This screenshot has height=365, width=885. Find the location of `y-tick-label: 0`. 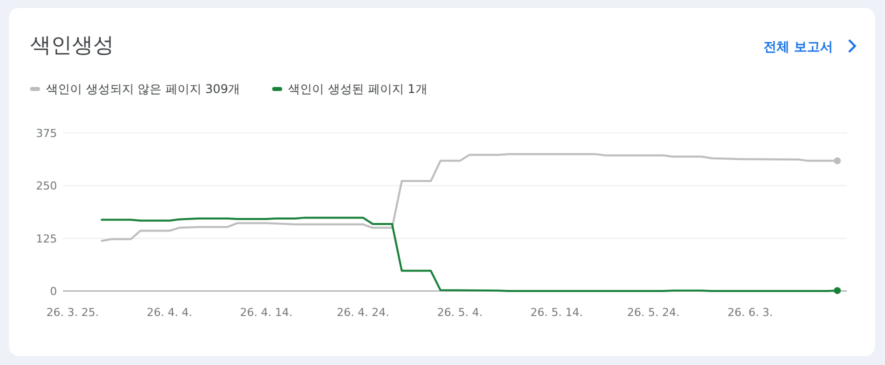

y-tick-label: 0 is located at coordinates (53, 291).